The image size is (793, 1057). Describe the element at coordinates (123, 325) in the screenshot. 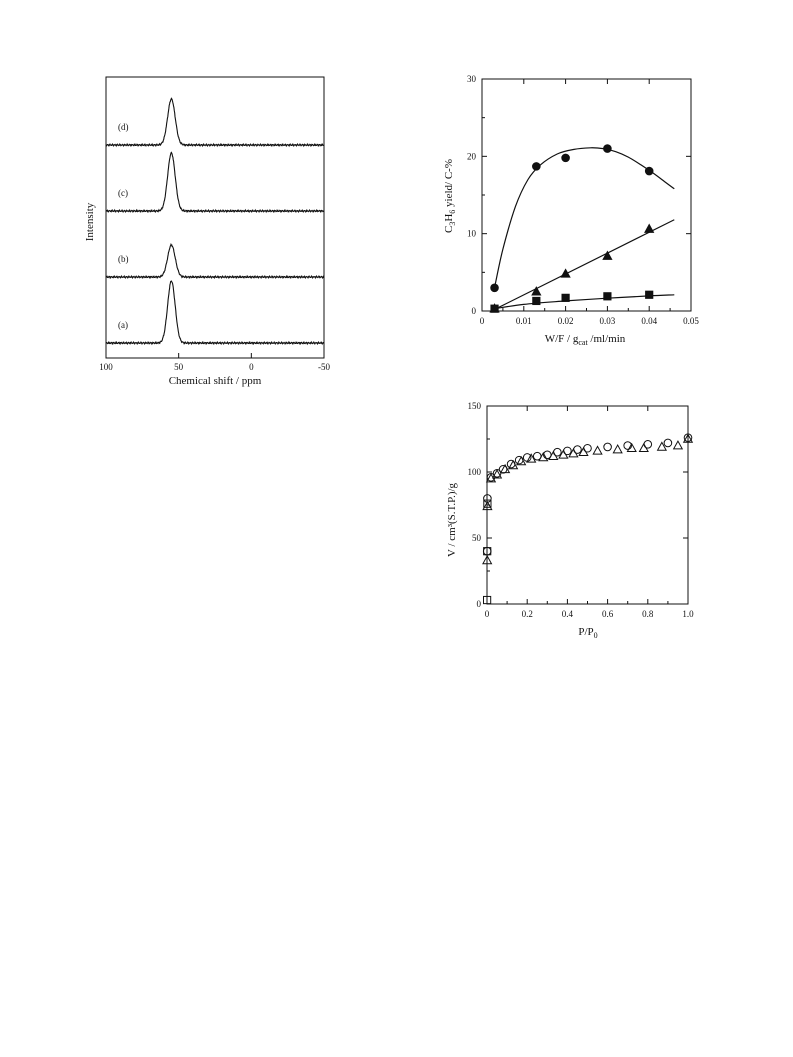

I see `nmr-trace-label: (a)` at that location.